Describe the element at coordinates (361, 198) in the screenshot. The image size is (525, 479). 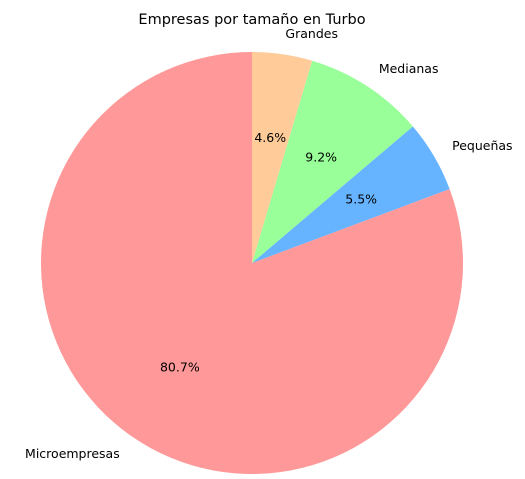
I see `pie-pct-label-pequenas: 5.5%` at that location.